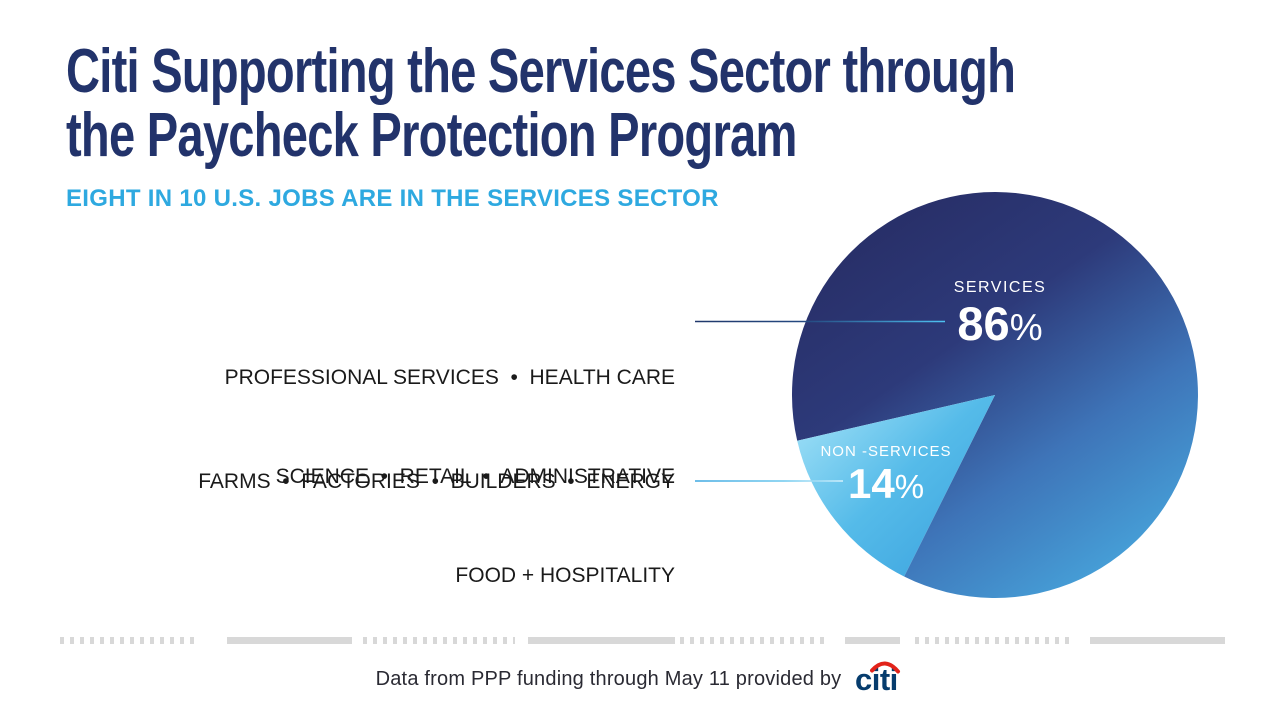 This screenshot has width=1280, height=720. What do you see at coordinates (983, 323) in the screenshot?
I see `services-percent-number: 86` at bounding box center [983, 323].